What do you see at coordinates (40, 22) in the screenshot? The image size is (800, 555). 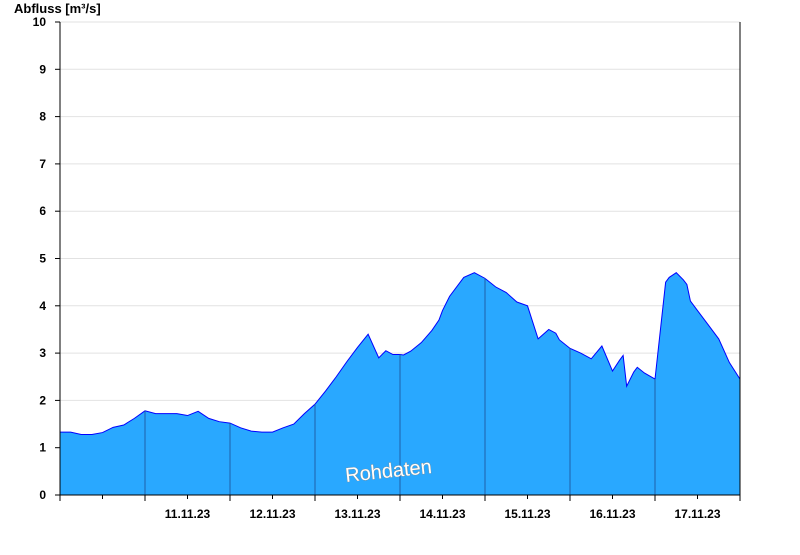 I see `y-tick-label: 10` at bounding box center [40, 22].